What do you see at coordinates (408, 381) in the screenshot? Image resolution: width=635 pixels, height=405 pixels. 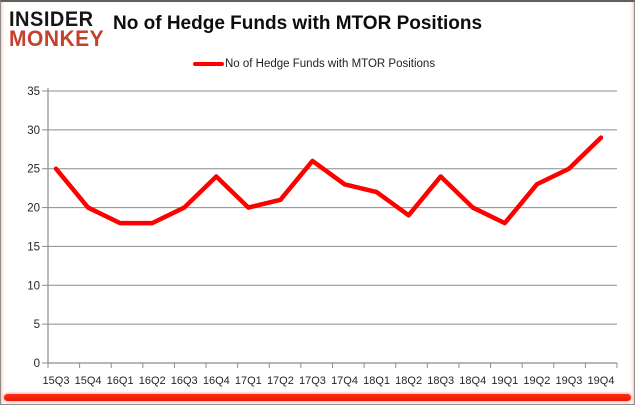 I see `x-axis-label: 18Q2` at bounding box center [408, 381].